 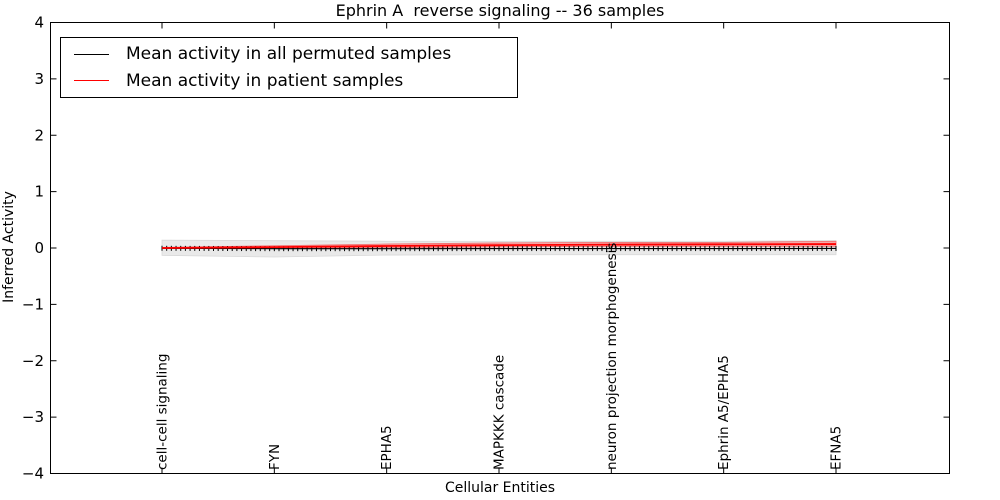 I want to click on chart-title: Ephrin A reverse signaling -- 36 samples, so click(x=500, y=10).